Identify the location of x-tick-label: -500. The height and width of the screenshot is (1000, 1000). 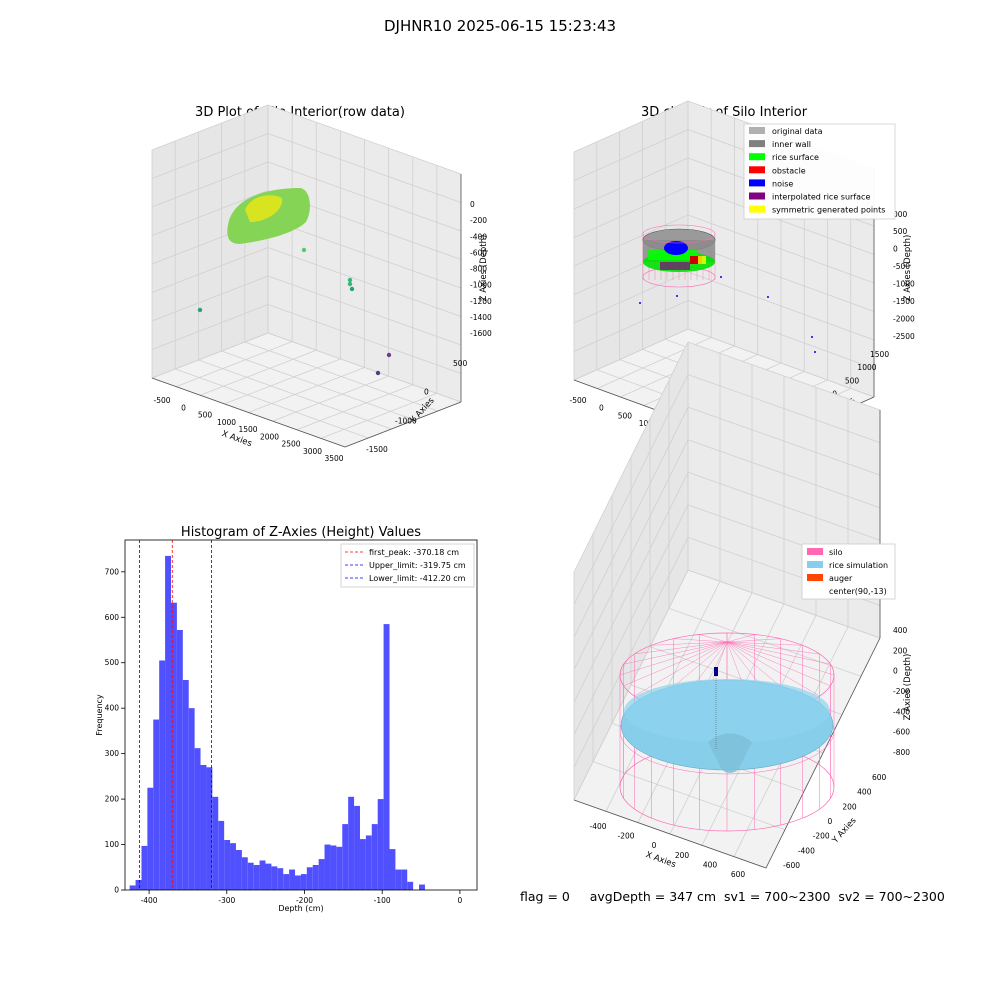
(577, 400).